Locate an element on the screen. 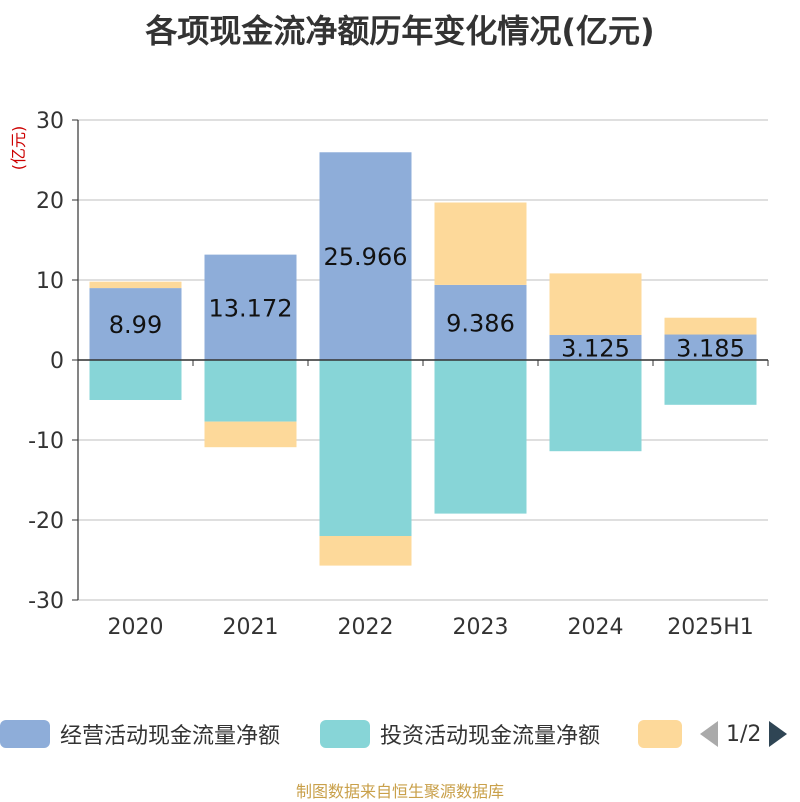  x-tick-label: 2020 is located at coordinates (136, 627).